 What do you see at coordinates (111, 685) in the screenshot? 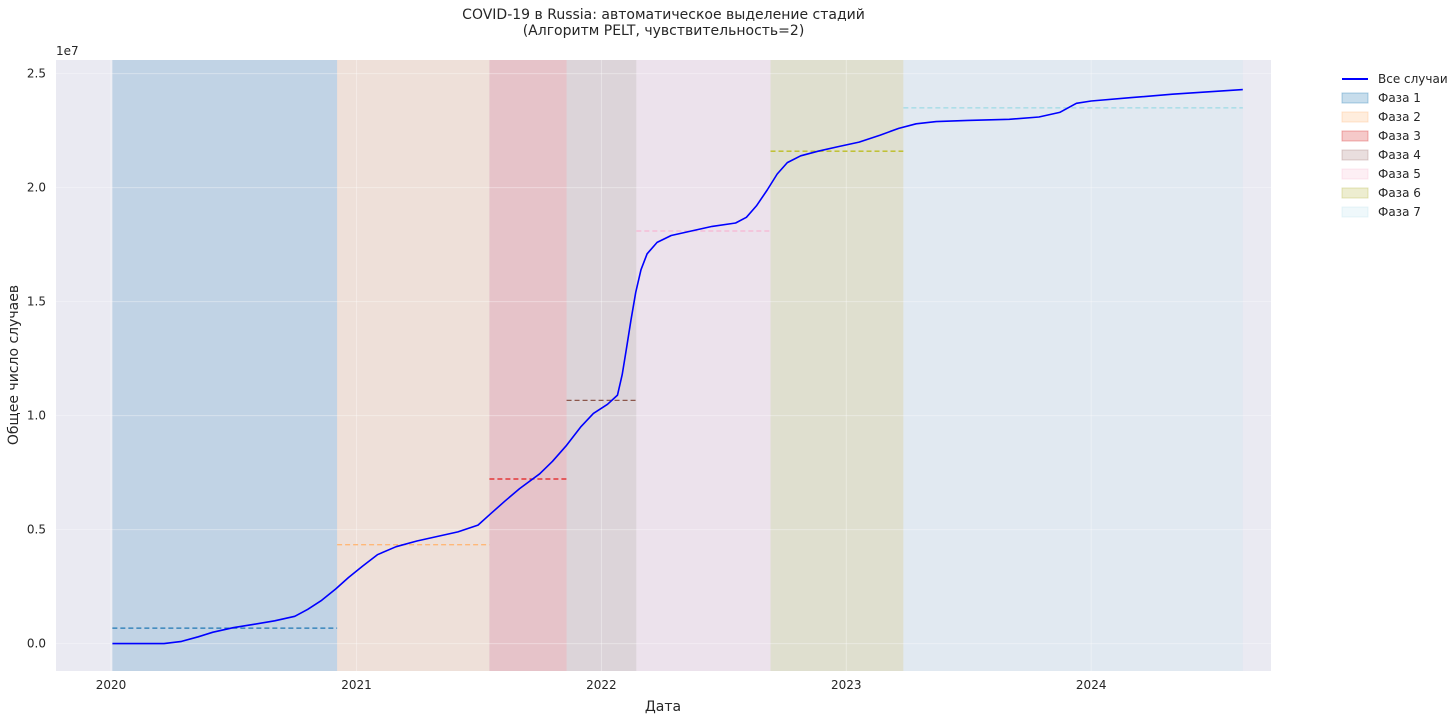
I see `x-tick-label: 2020` at bounding box center [111, 685].